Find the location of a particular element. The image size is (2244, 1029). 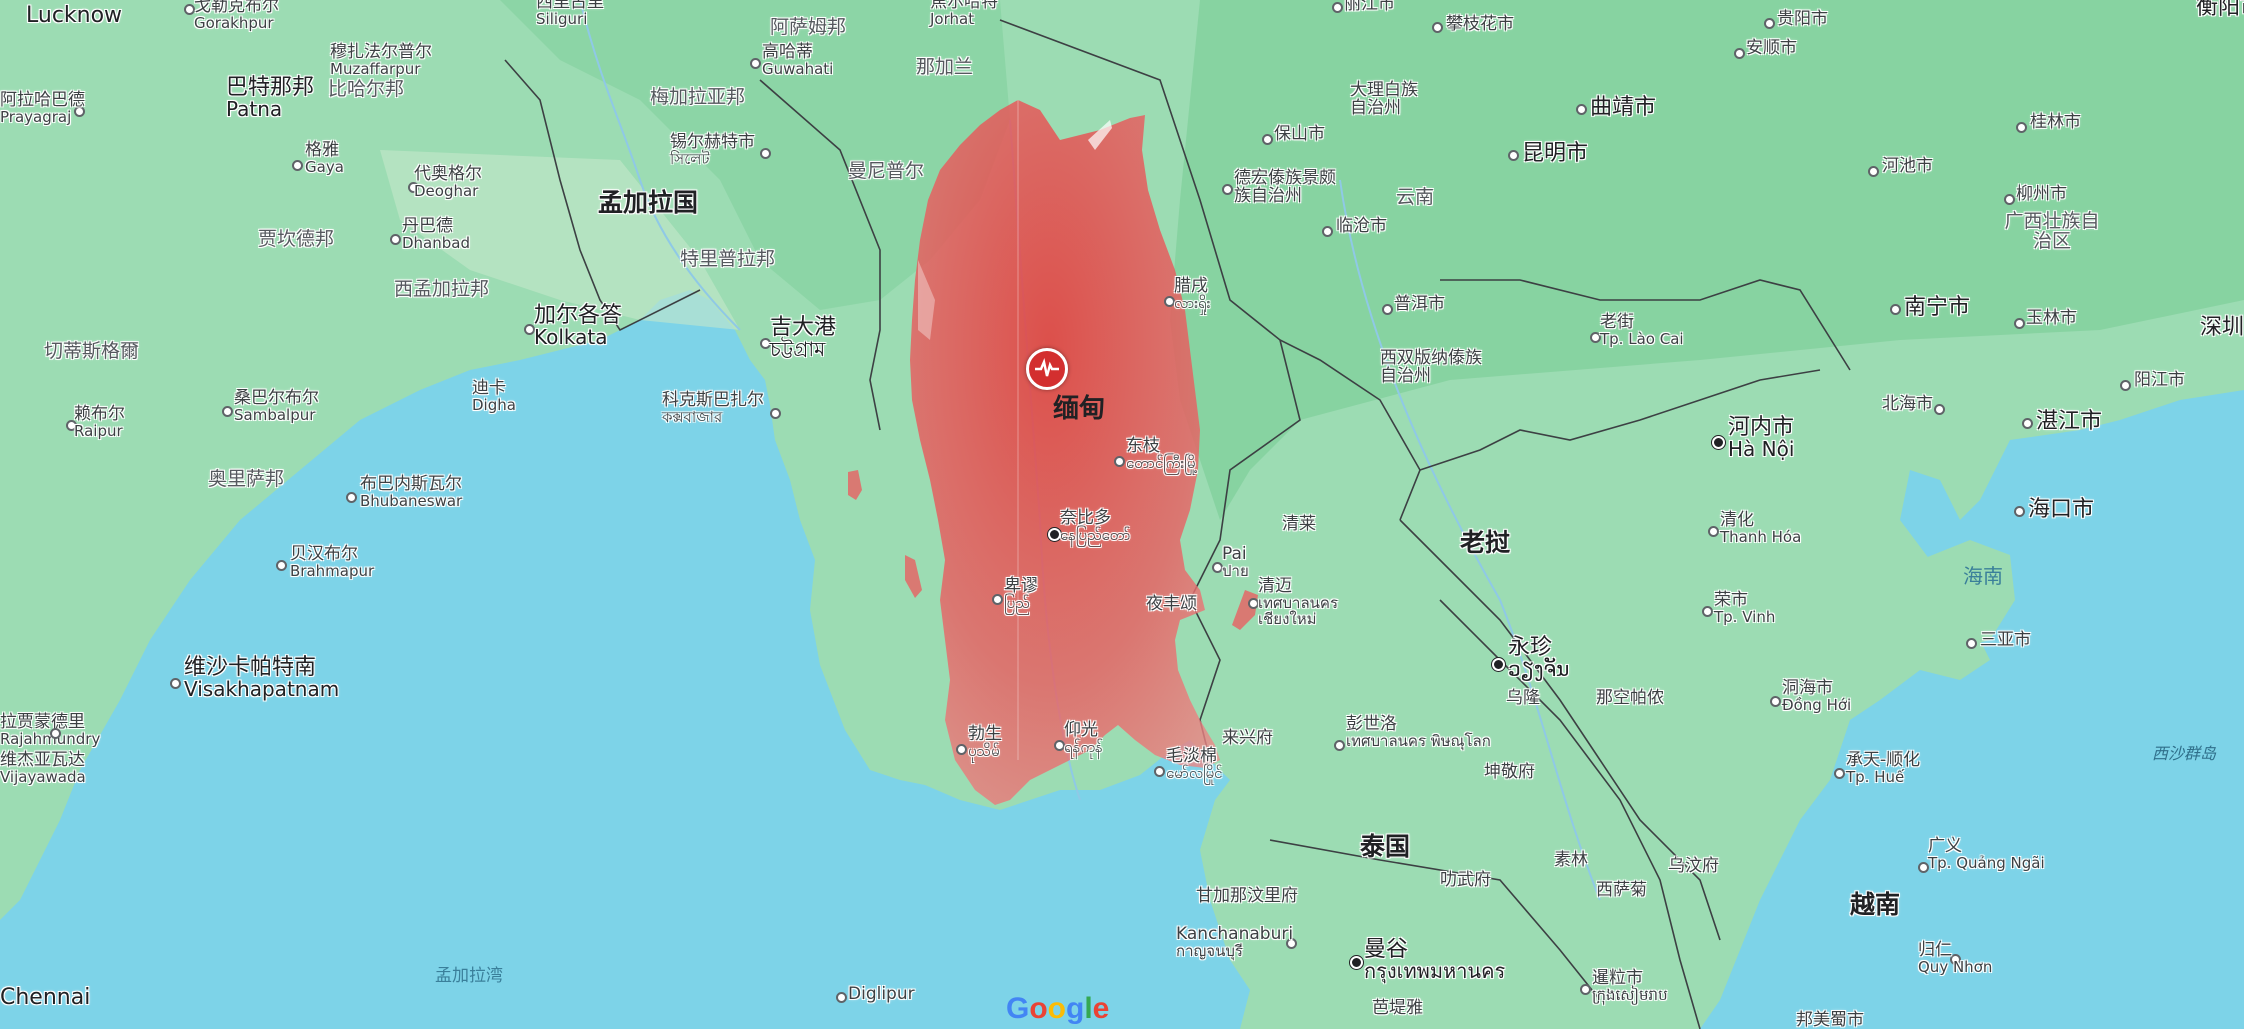

place-label: 西里古里 Siliguri is located at coordinates (570, 14).